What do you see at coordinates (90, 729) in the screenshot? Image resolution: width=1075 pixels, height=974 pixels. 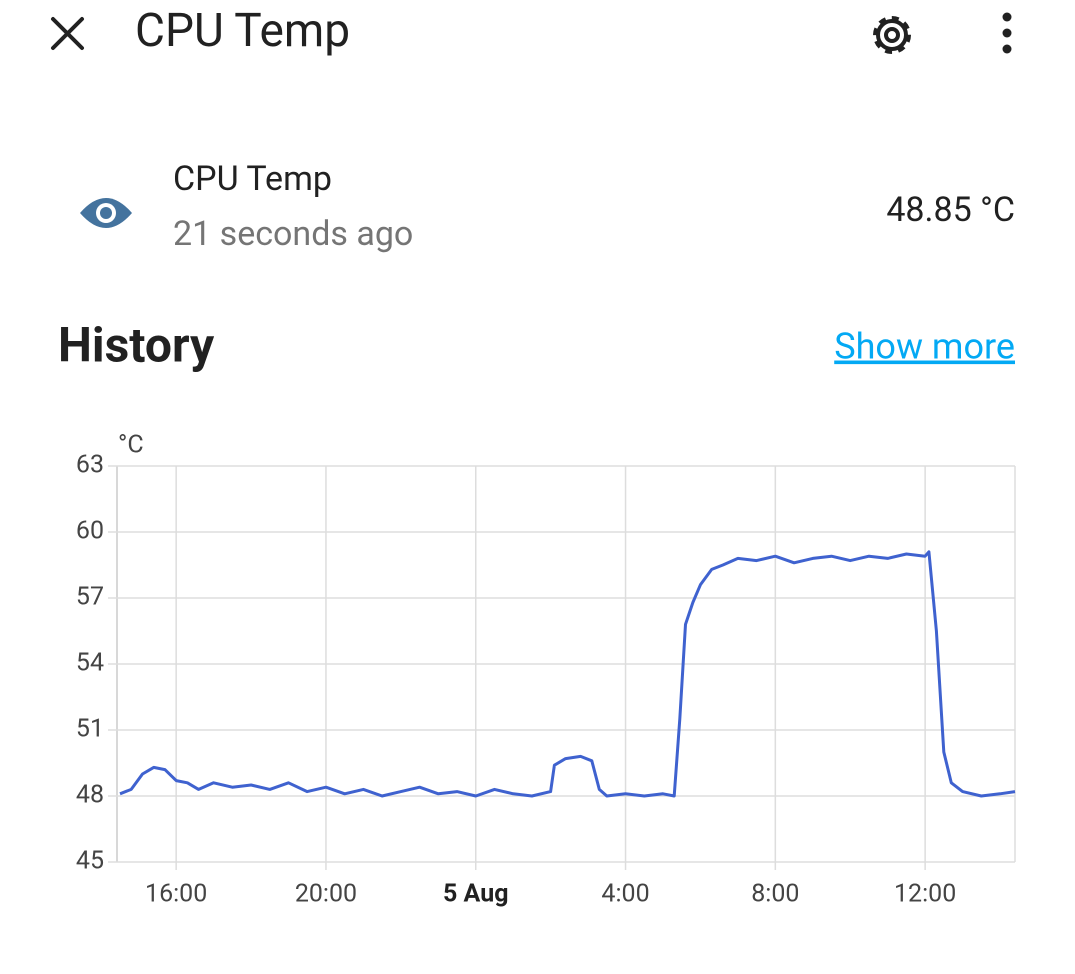 I see `y-tick-label: 51` at bounding box center [90, 729].